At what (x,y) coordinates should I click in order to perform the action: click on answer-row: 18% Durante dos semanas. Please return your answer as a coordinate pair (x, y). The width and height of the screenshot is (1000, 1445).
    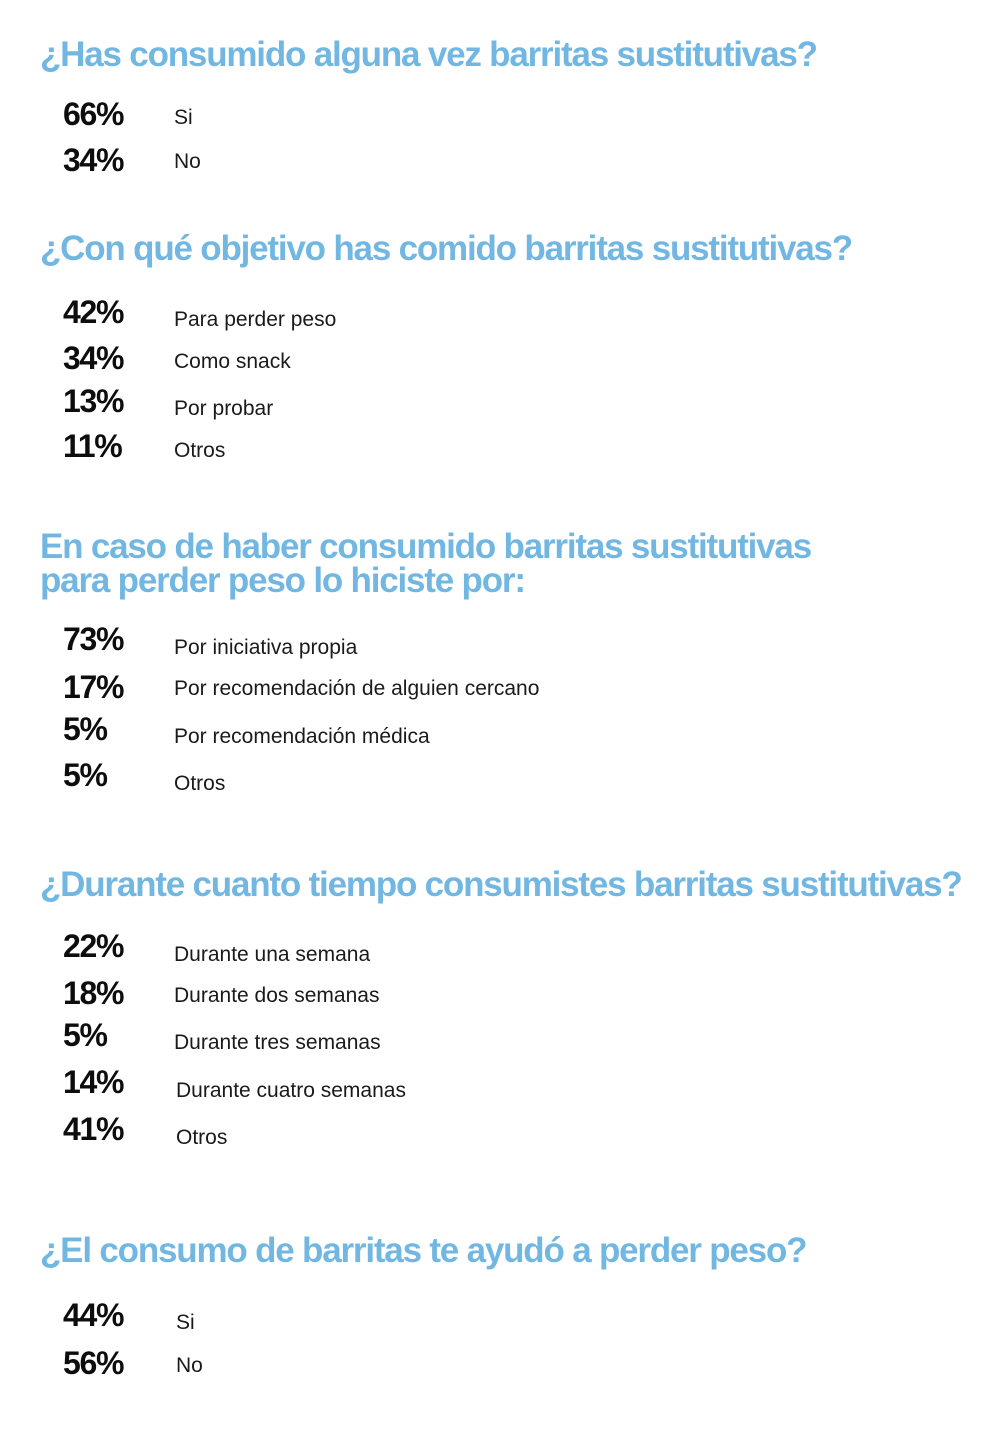
    Looking at the image, I should click on (500, 997).